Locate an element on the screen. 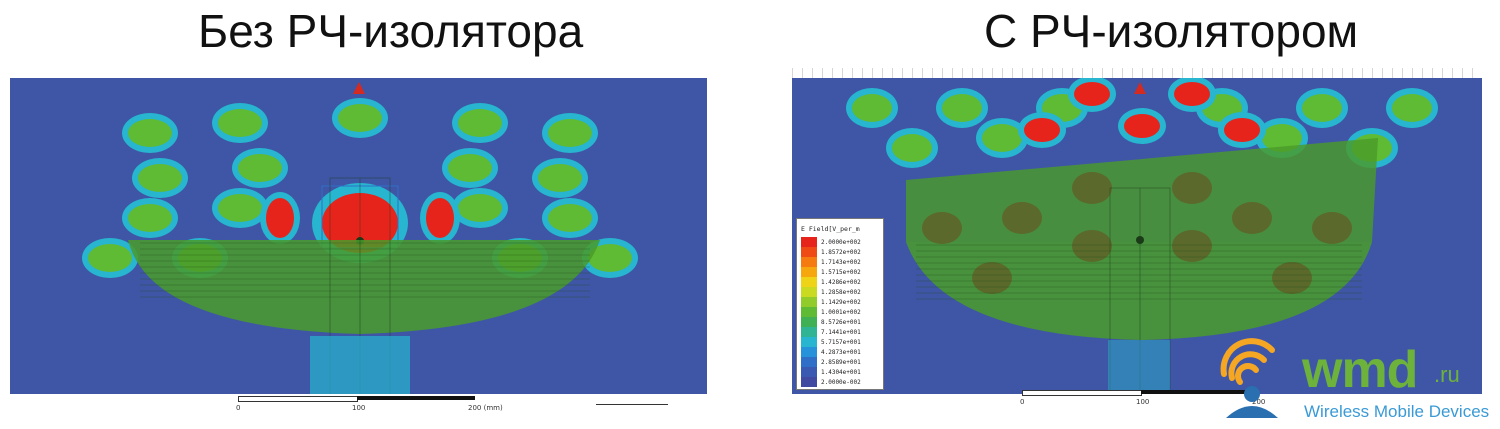  legend-entry: 8.5726e+001 is located at coordinates (840, 322).